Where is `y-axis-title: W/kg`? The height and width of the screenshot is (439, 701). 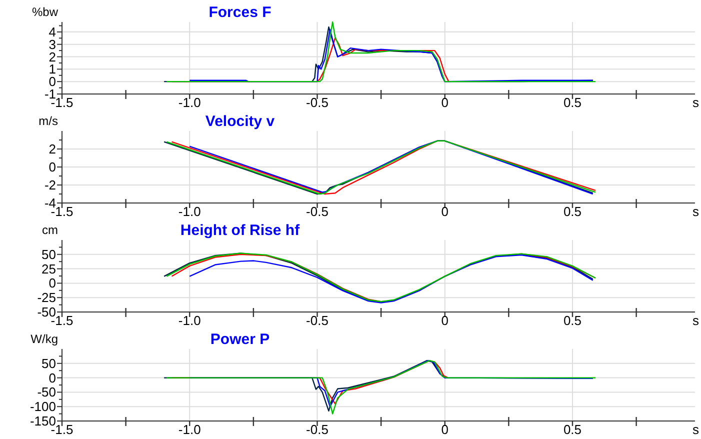 y-axis-title: W/kg is located at coordinates (44, 339).